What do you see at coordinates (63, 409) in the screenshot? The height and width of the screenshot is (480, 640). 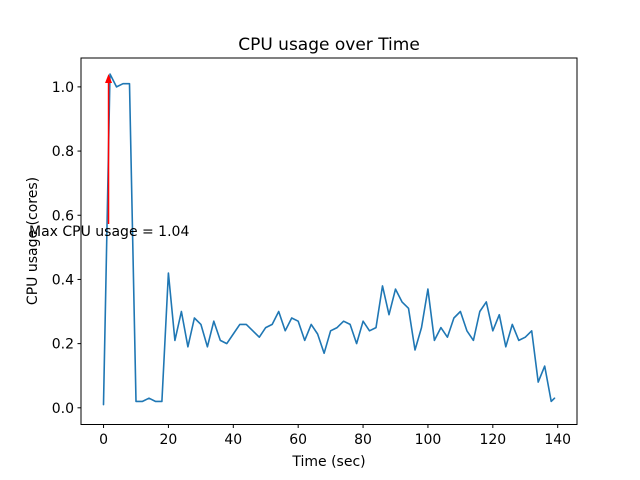 I see `y-tick-label: 0.0` at bounding box center [63, 409].